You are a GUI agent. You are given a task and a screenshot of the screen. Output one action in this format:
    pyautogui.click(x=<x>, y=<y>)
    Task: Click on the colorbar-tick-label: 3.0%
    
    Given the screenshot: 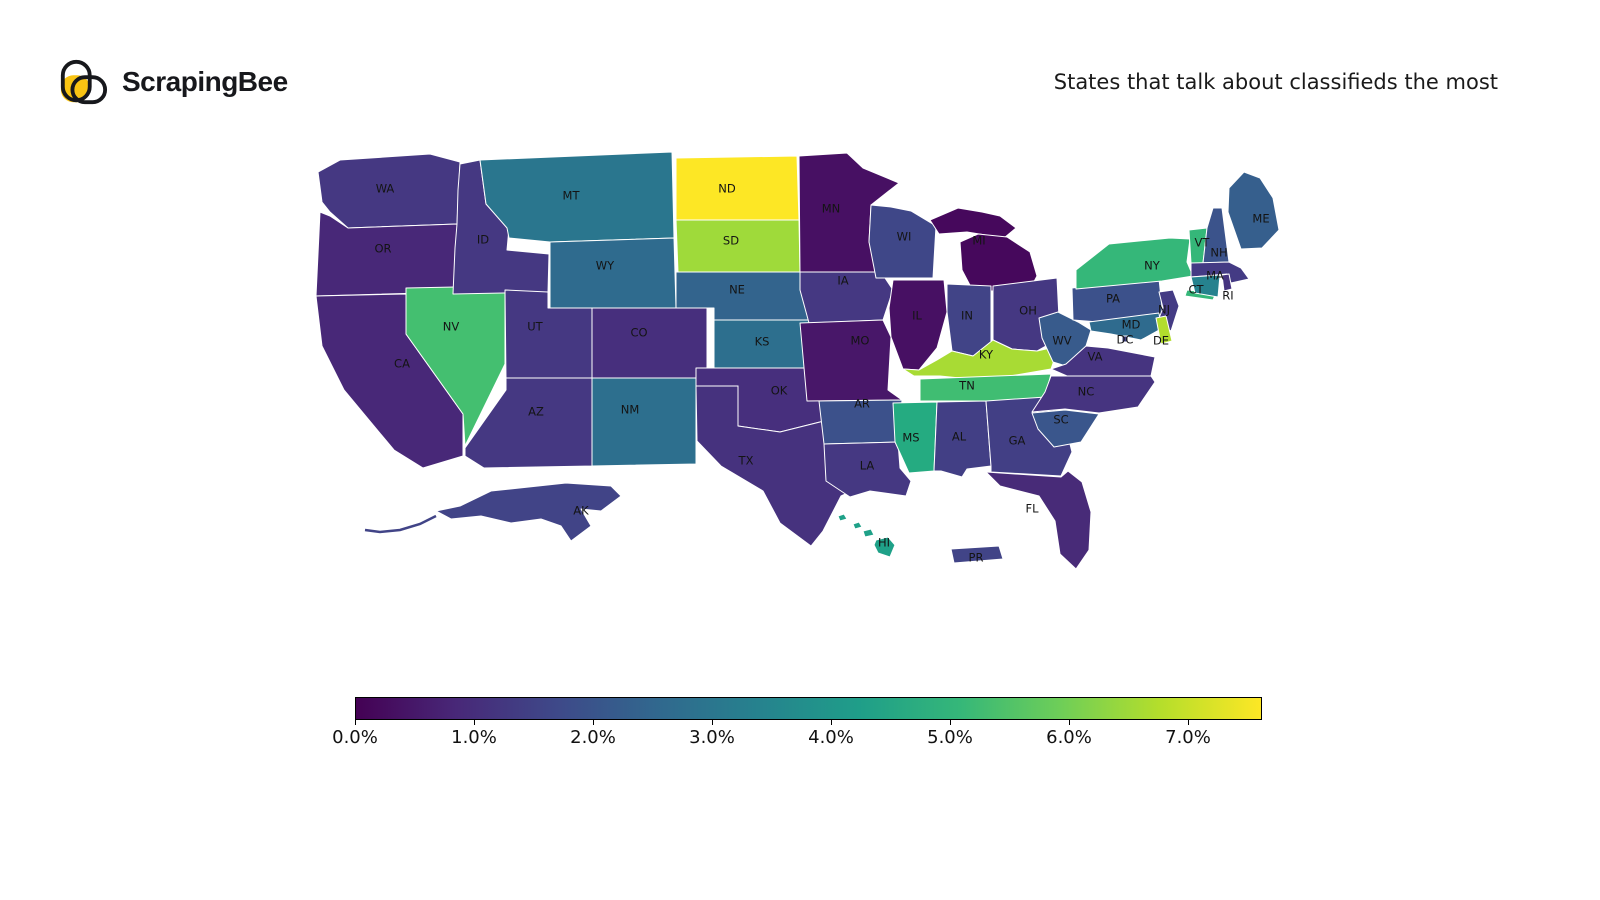 What is the action you would take?
    pyautogui.click(x=712, y=737)
    